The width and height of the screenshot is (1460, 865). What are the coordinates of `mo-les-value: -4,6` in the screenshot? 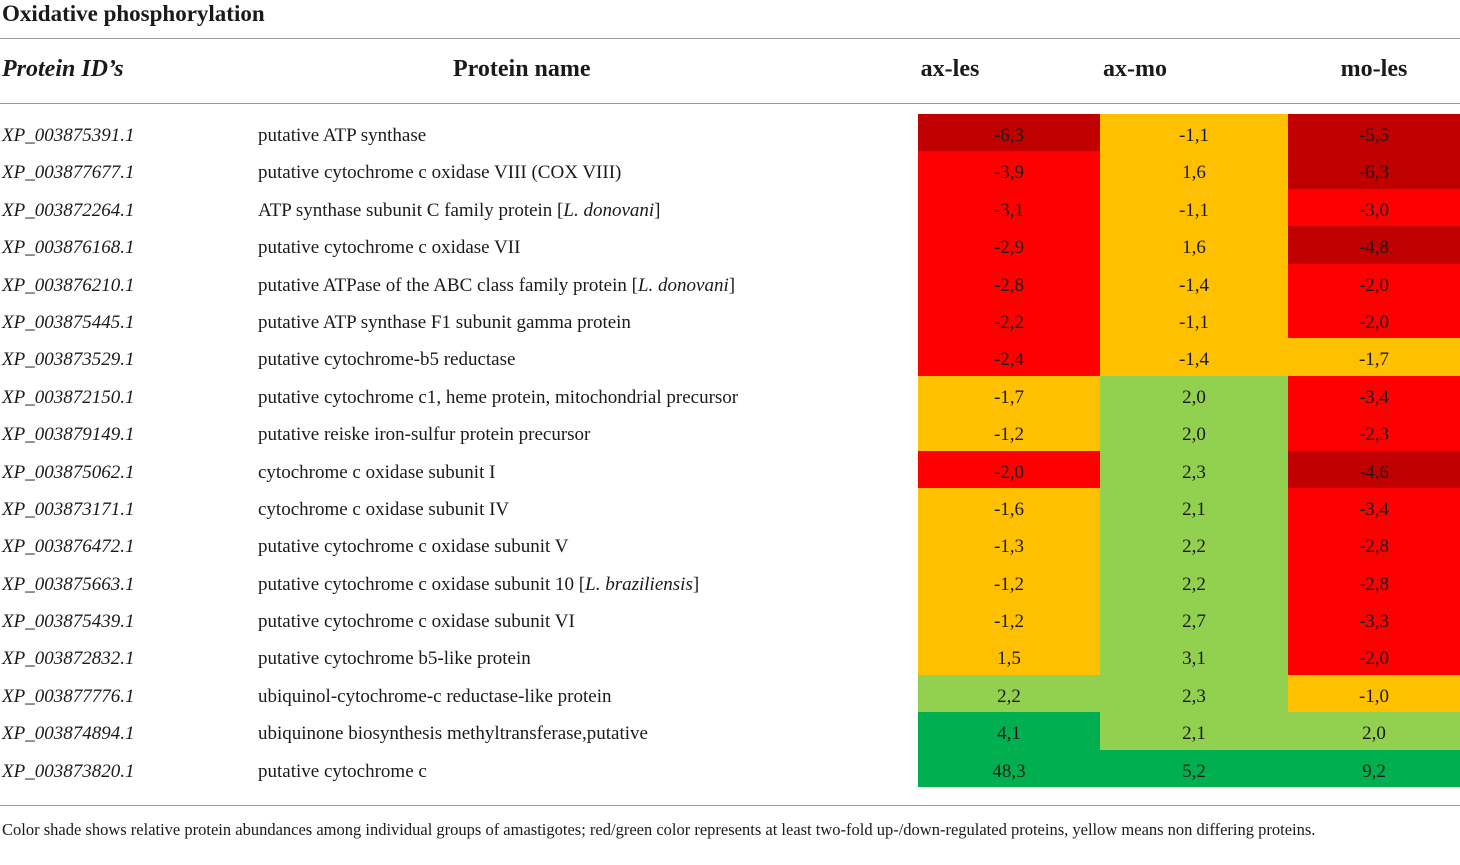 It's located at (1374, 469).